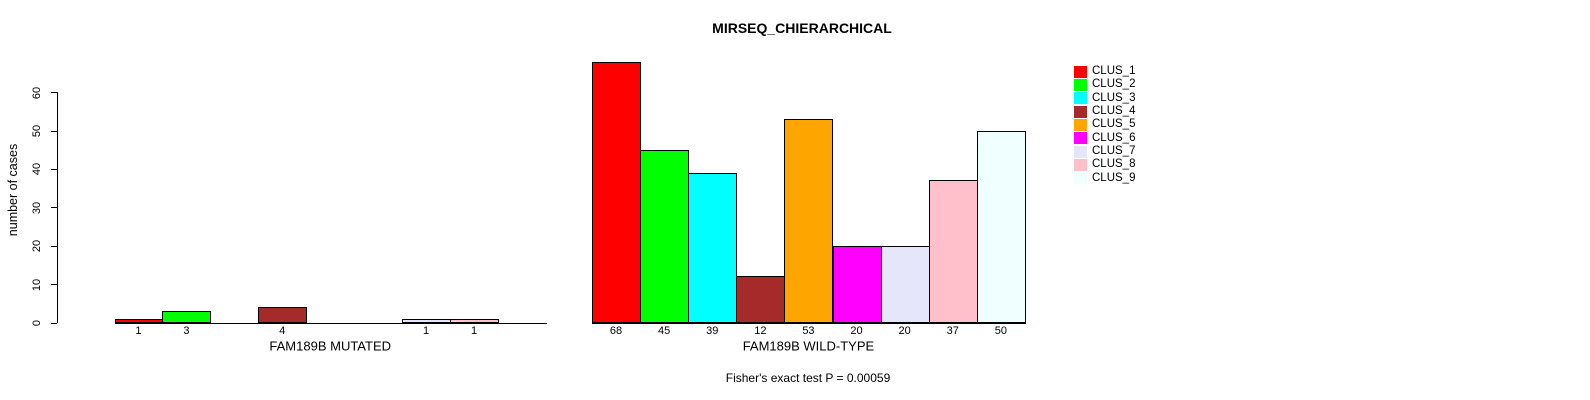 The width and height of the screenshot is (1590, 400). Describe the element at coordinates (37, 284) in the screenshot. I see `y-tick-label: 10` at that location.